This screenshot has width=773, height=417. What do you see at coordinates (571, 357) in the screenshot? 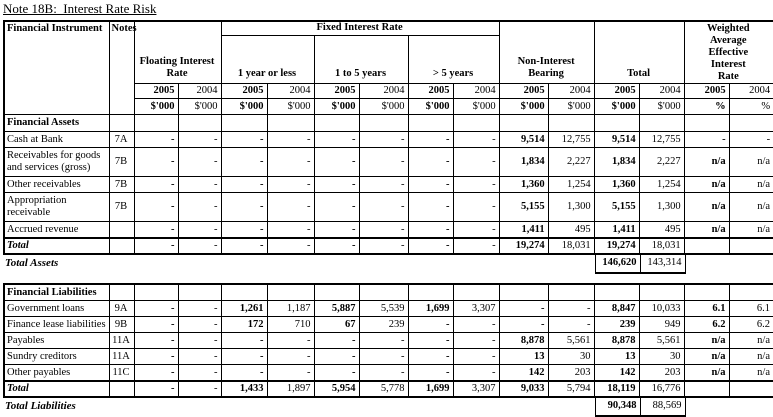
I see `cell: 30` at bounding box center [571, 357].